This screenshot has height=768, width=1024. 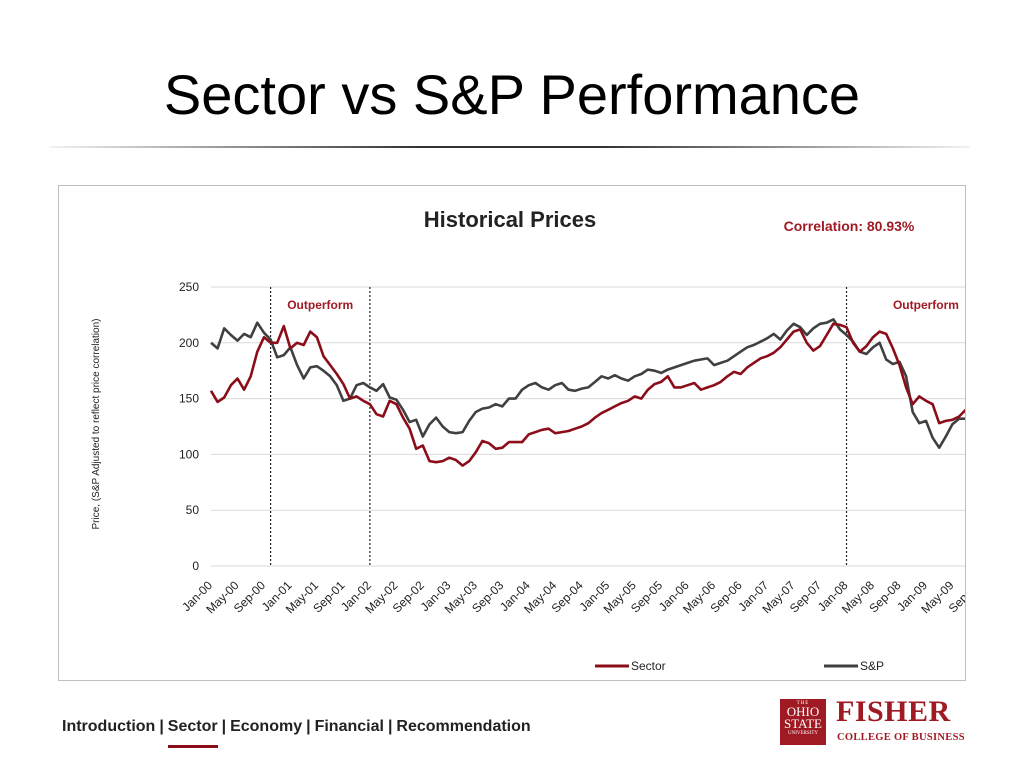 I want to click on y-tick-label: 0, so click(x=195, y=566).